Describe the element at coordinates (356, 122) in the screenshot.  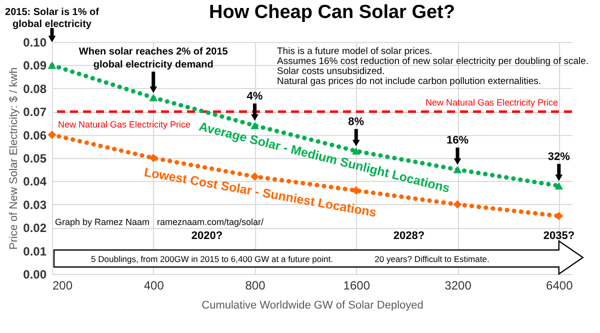
I see `annotation: 8%` at that location.